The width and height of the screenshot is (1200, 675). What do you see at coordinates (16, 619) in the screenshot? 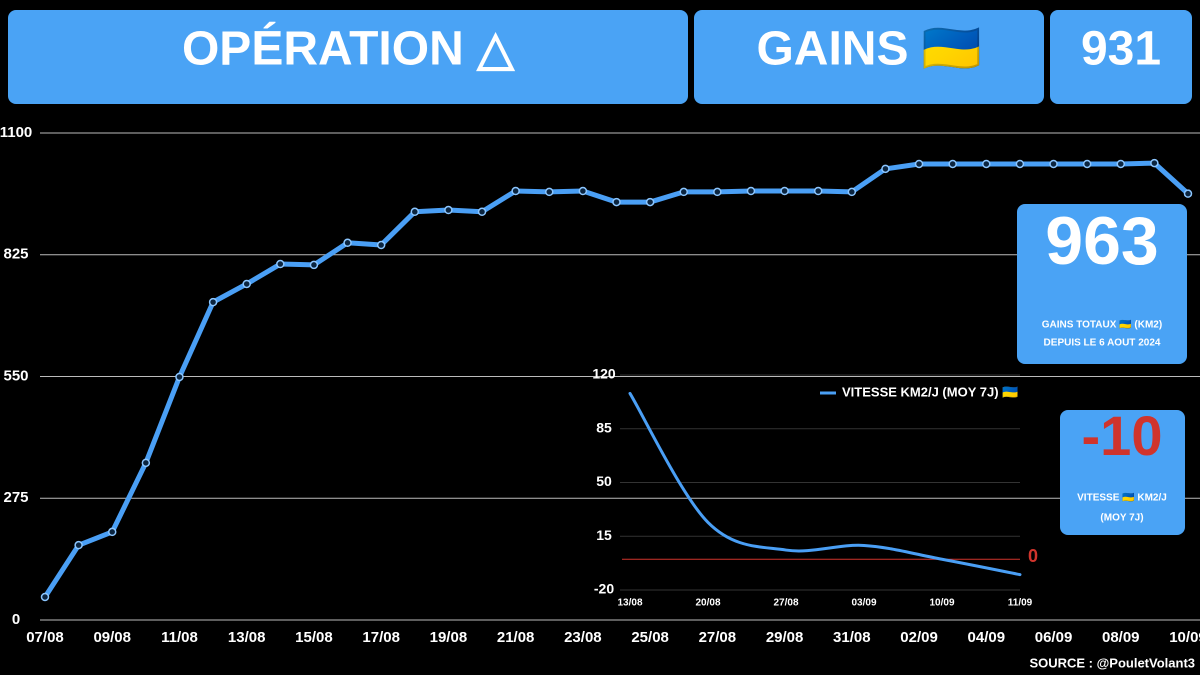
I see `y-tick-label: 0` at bounding box center [16, 619].